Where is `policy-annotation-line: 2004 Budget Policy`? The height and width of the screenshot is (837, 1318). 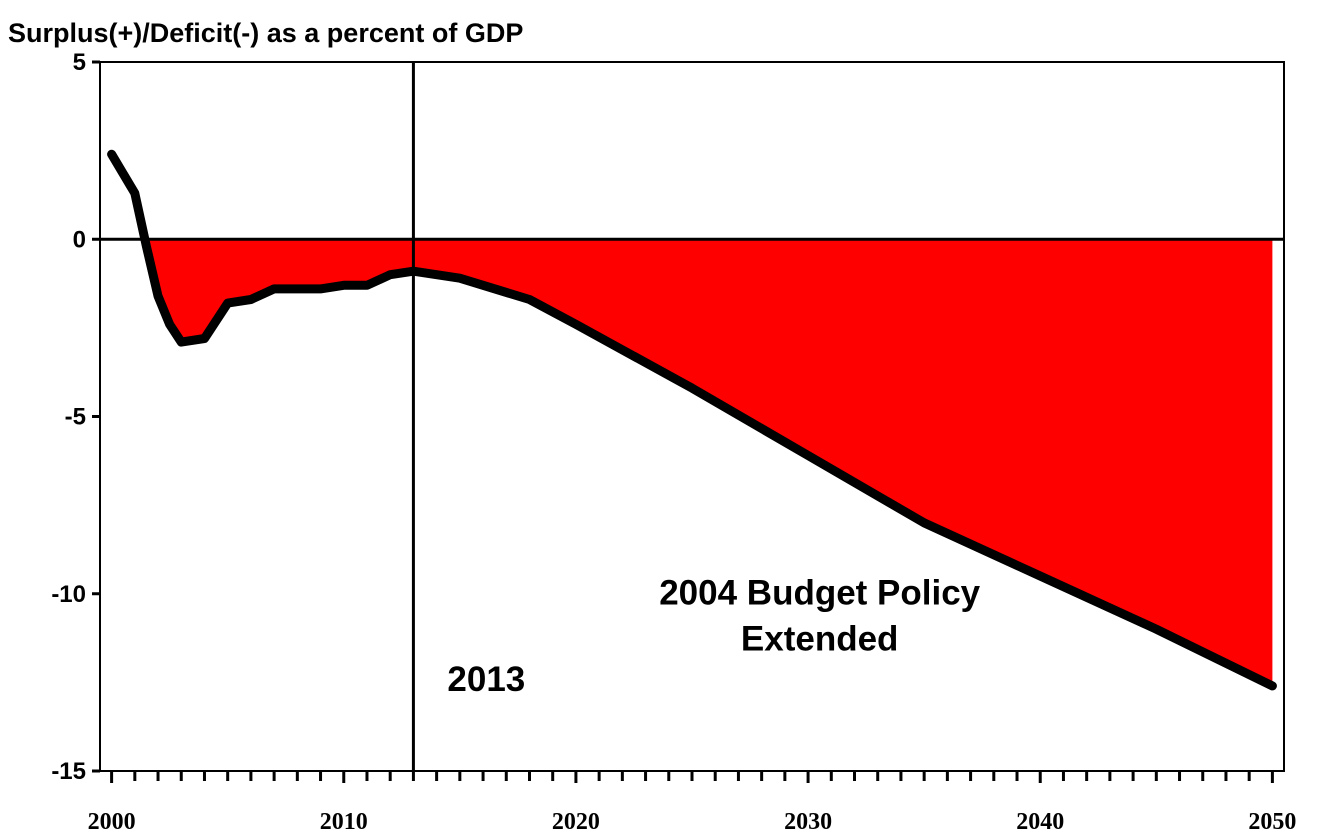 policy-annotation-line: 2004 Budget Policy is located at coordinates (819, 592).